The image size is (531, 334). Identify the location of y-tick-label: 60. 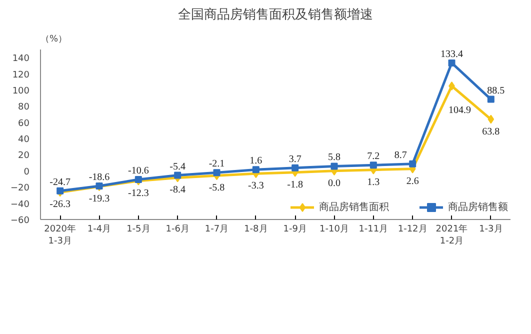
(24, 123).